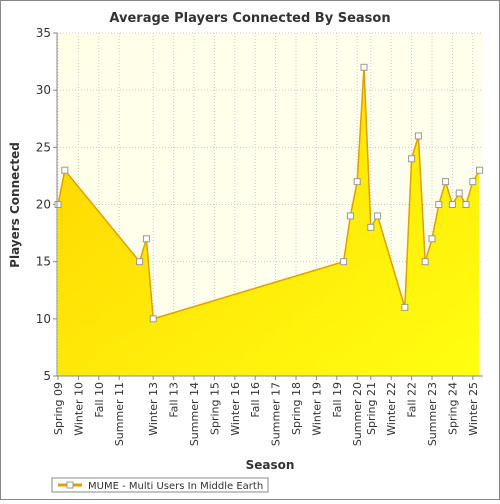  What do you see at coordinates (337, 400) in the screenshot?
I see `x-tick-label: Fall 19` at bounding box center [337, 400].